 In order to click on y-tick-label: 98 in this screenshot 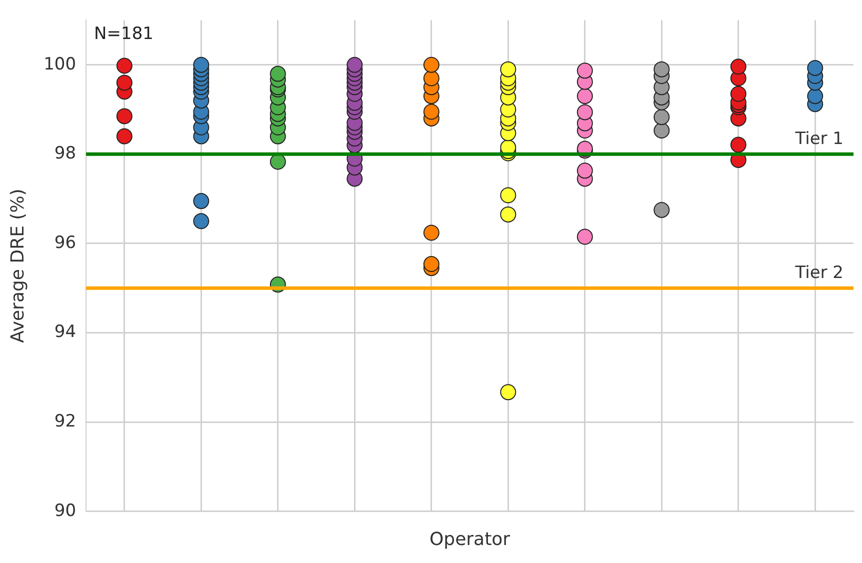, I will do `click(65, 154)`.